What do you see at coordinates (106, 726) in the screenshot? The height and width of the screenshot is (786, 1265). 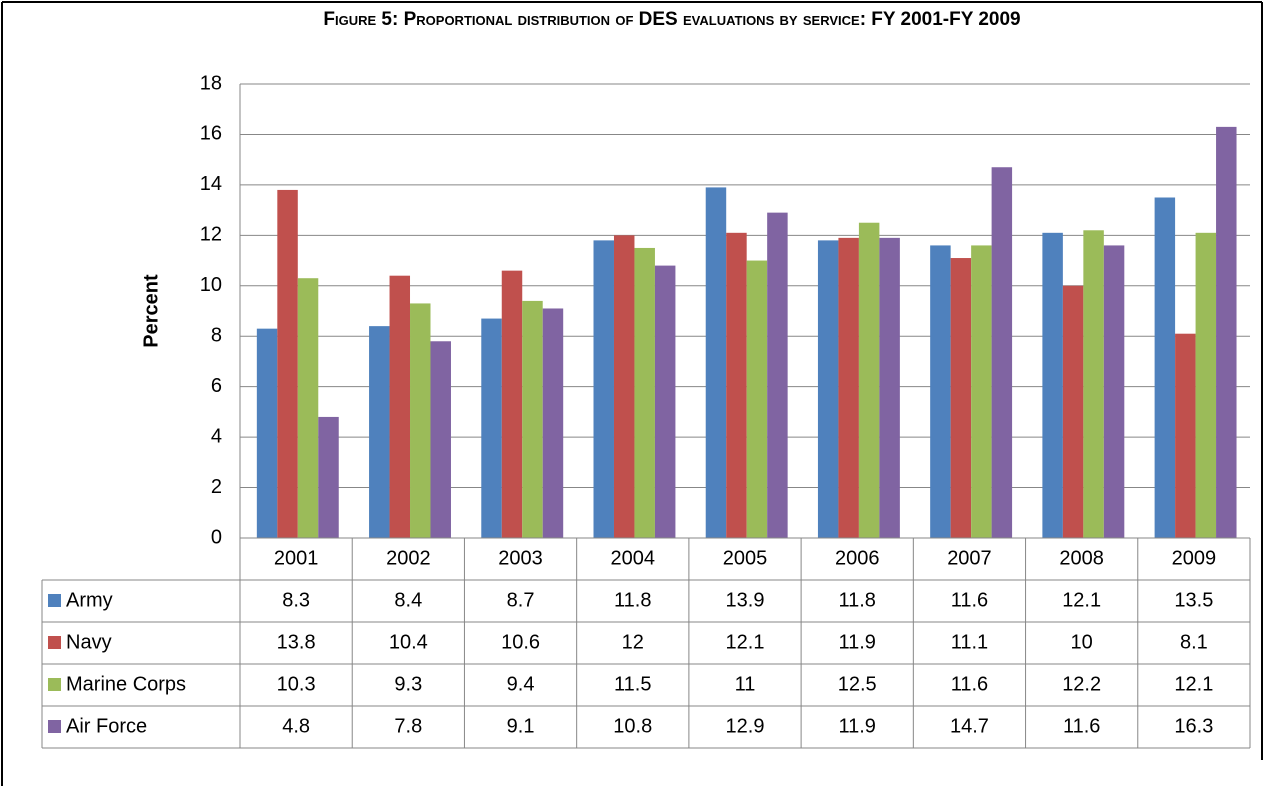 I see `legend-label: Air Force` at bounding box center [106, 726].